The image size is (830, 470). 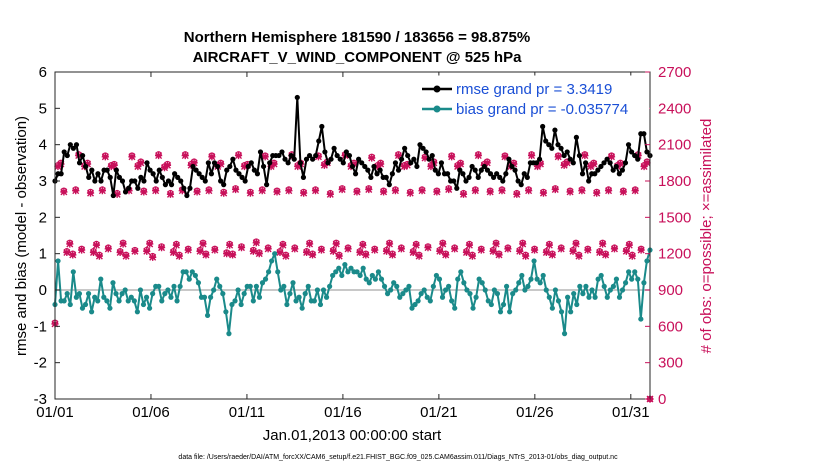 What do you see at coordinates (670, 363) in the screenshot?
I see `y-tick-label-right: 300` at bounding box center [670, 363].